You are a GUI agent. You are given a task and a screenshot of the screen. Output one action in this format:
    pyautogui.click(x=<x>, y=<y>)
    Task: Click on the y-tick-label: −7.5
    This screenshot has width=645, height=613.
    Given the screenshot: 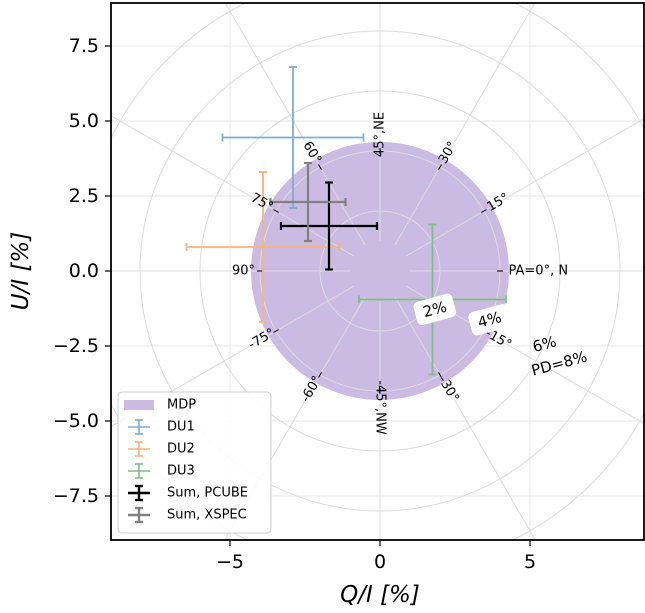 What is the action you would take?
    pyautogui.click(x=76, y=496)
    